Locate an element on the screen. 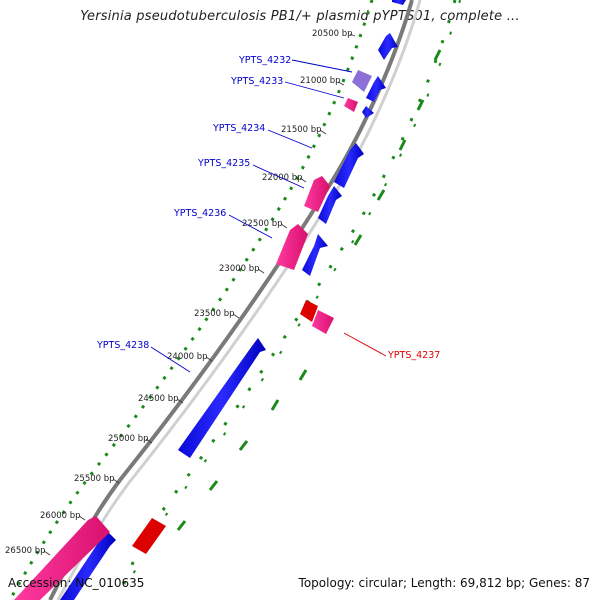  gene-label: YPTS_4234 is located at coordinates (238, 128).